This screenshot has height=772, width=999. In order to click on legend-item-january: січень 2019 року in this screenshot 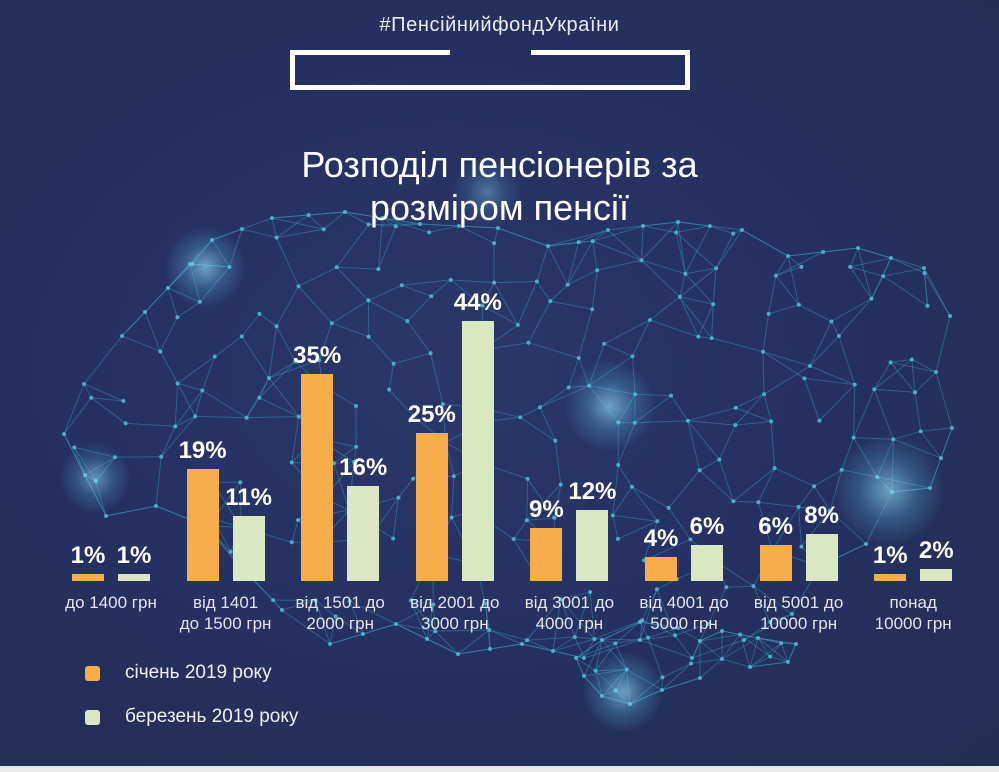, I will do `click(178, 673)`.